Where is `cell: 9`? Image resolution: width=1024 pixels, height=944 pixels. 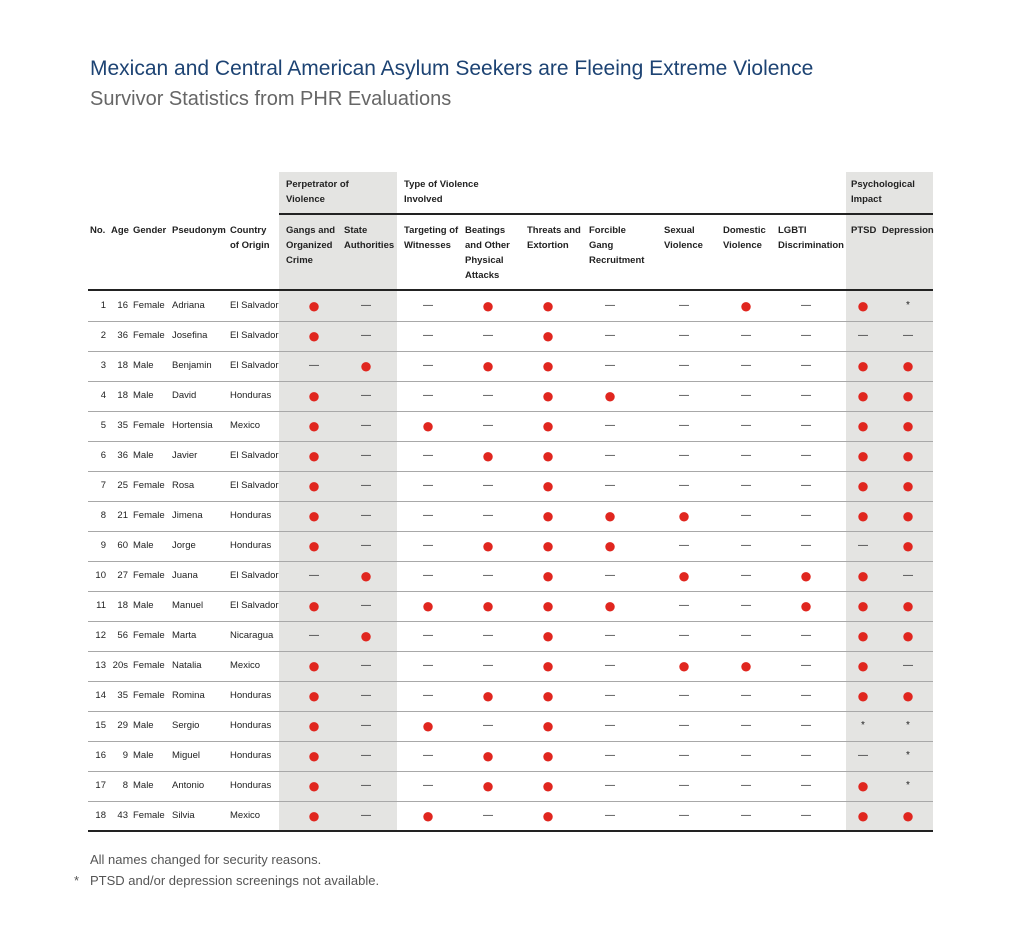
cell: 9 is located at coordinates (103, 545).